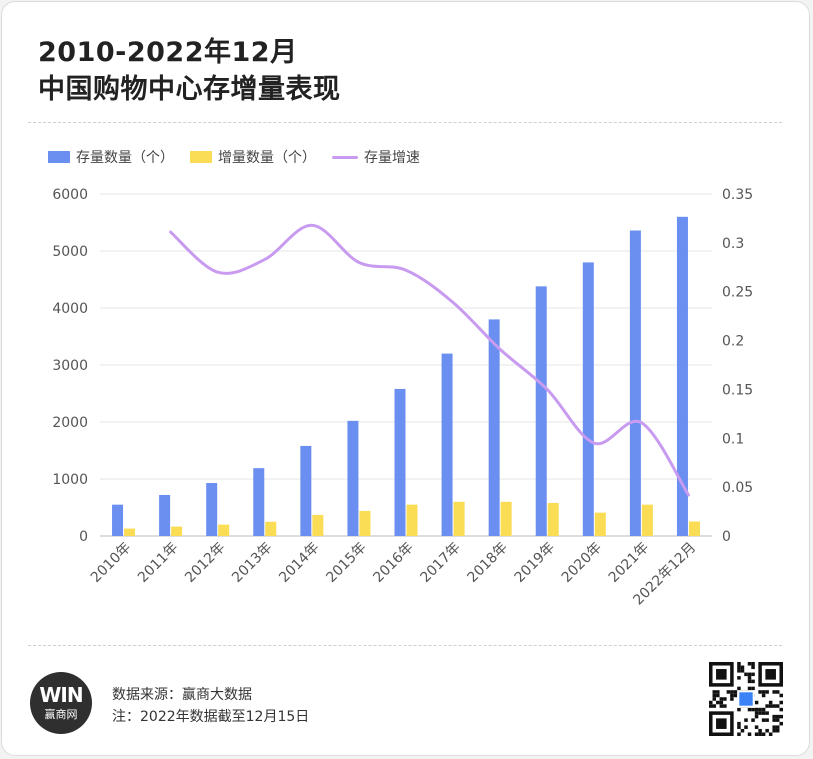 The height and width of the screenshot is (759, 813). What do you see at coordinates (376, 157) in the screenshot?
I see `legend-item-growth: 存量增速` at bounding box center [376, 157].